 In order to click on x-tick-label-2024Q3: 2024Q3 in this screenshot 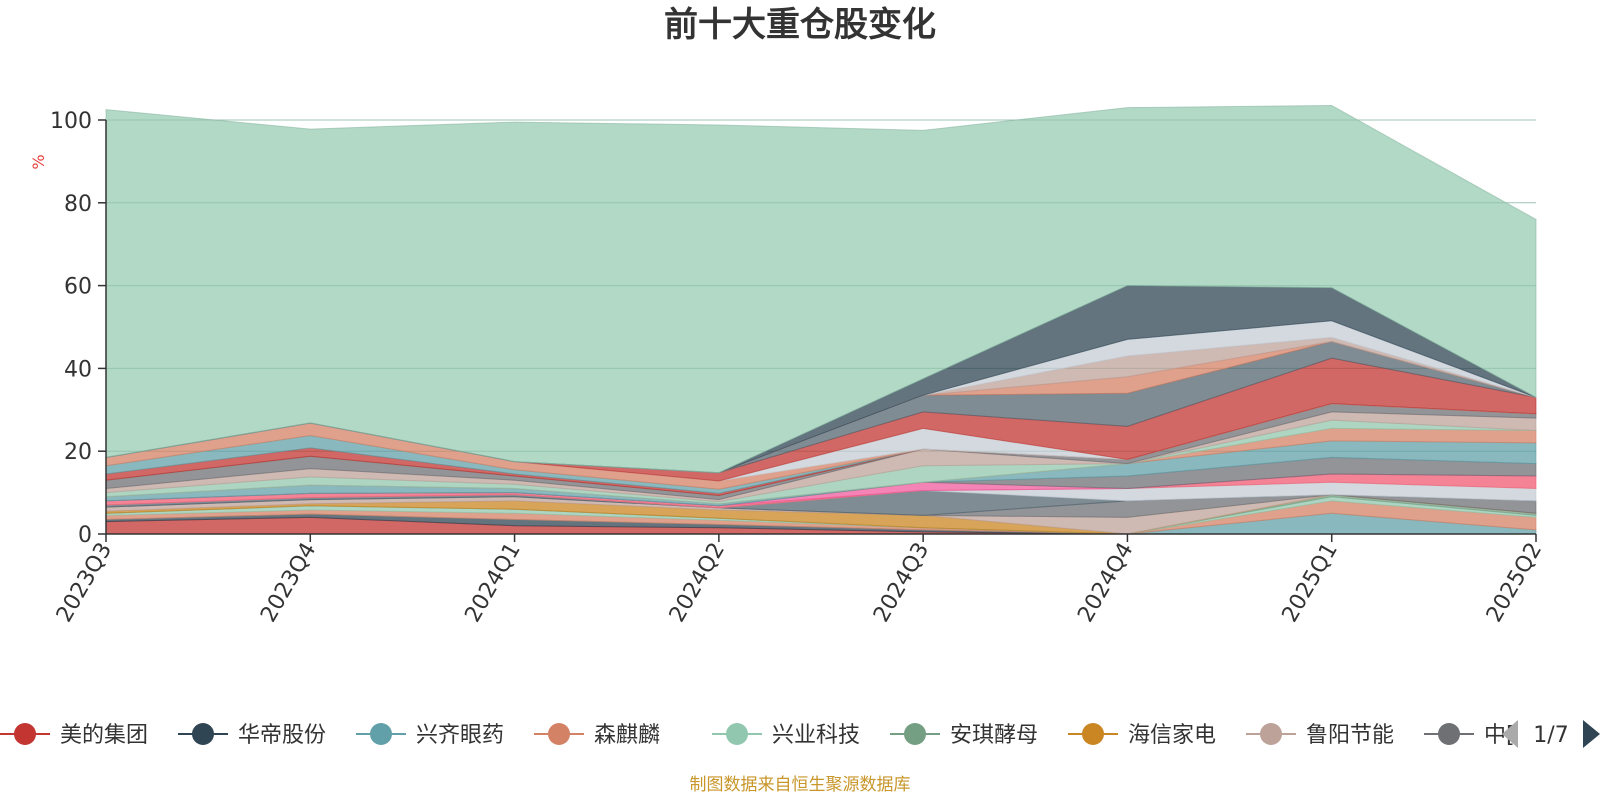, I will do `click(901, 583)`.